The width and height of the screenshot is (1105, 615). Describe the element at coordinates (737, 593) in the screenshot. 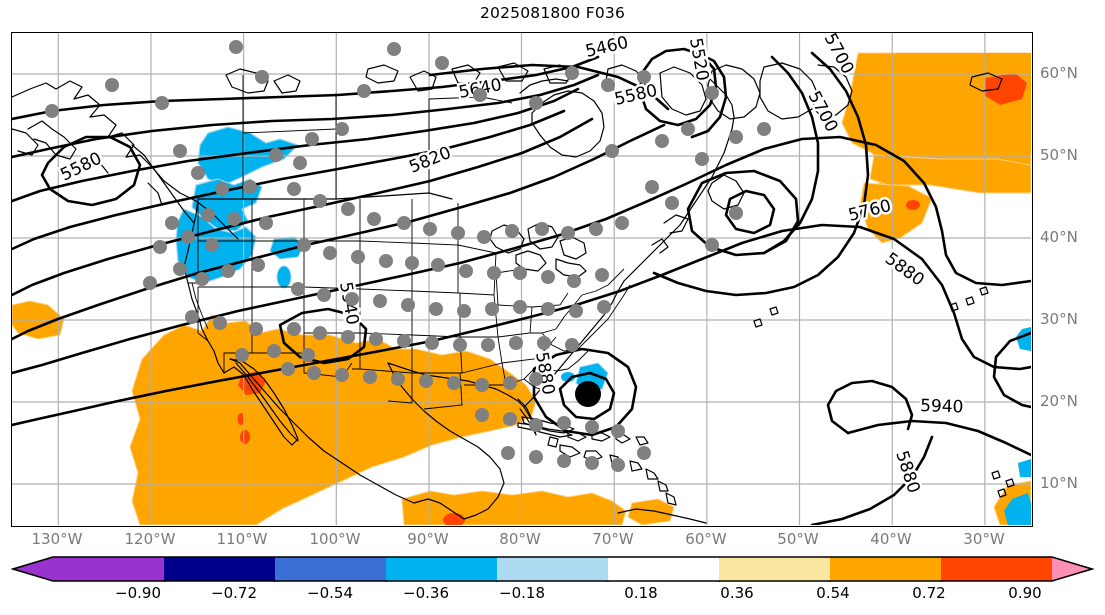

I see `colorbar-tick-label: 0.36` at that location.